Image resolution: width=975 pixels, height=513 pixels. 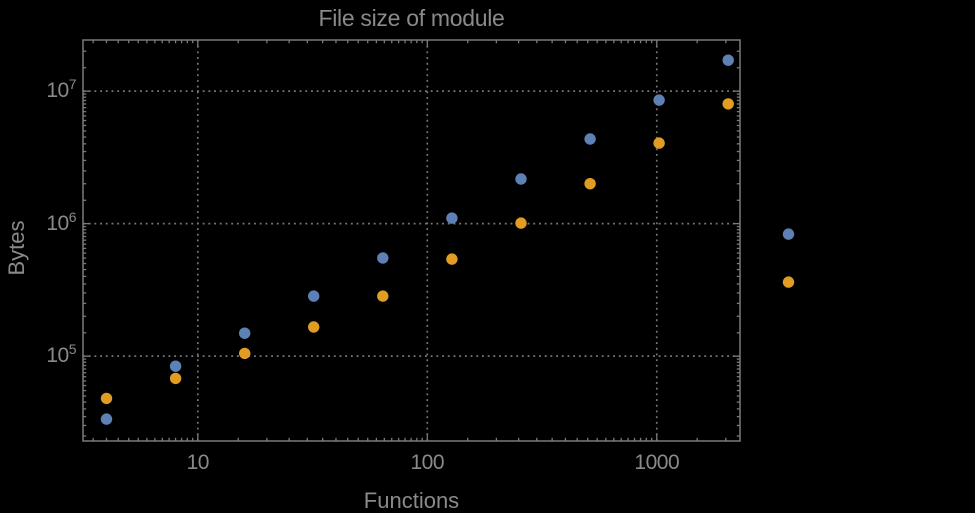 What do you see at coordinates (411, 18) in the screenshot?
I see `chart-title: File size of module` at bounding box center [411, 18].